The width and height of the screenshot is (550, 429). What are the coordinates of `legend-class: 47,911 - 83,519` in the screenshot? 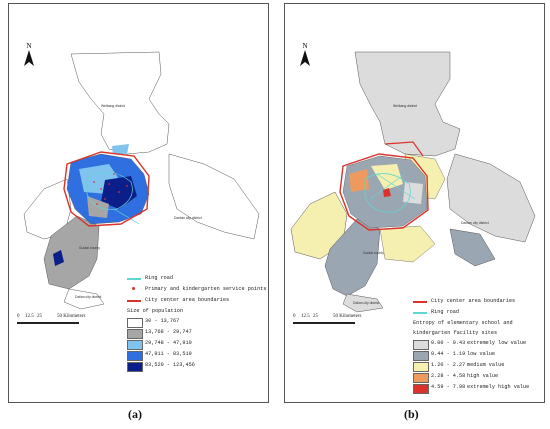 It's located at (197, 355).